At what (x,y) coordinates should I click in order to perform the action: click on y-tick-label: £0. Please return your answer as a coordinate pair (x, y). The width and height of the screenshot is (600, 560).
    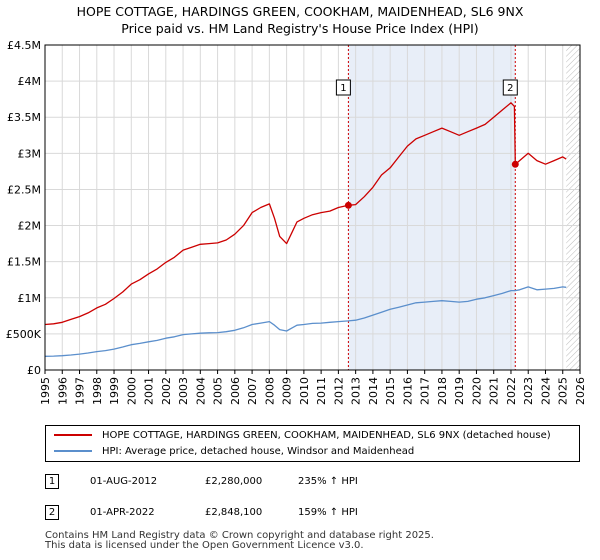
    Looking at the image, I should click on (34, 370).